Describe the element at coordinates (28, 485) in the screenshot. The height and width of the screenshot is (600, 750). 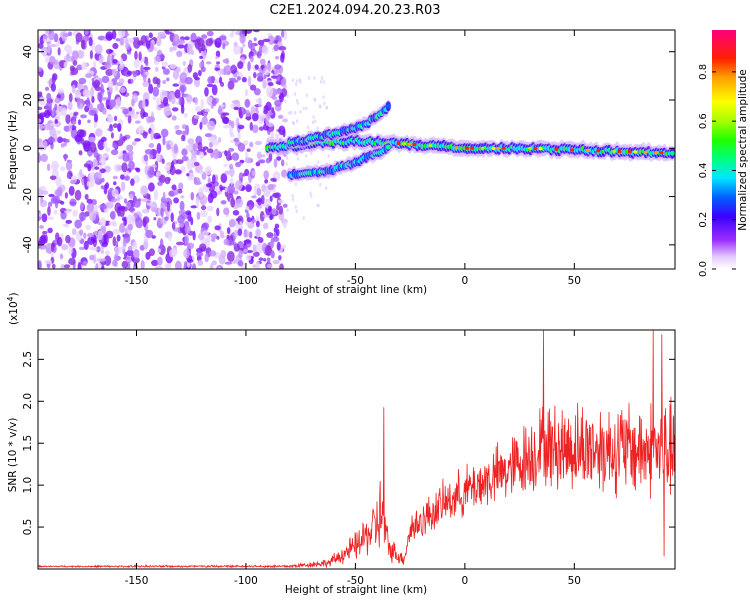
I see `y-tick-label: 1.0` at that location.